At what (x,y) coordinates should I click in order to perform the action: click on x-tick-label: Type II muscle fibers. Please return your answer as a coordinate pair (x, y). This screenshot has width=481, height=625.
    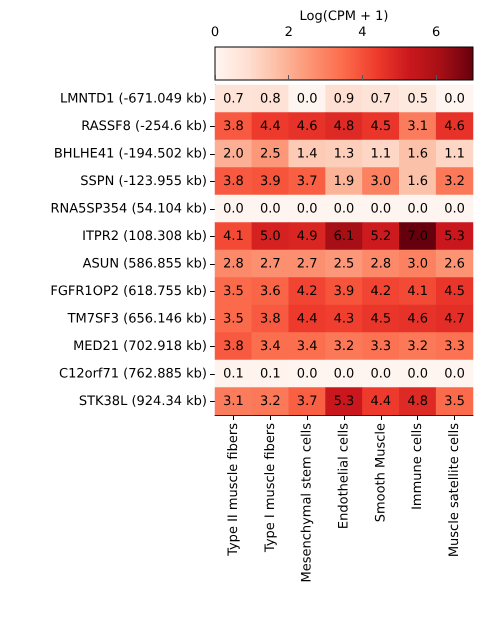
    Looking at the image, I should click on (233, 489).